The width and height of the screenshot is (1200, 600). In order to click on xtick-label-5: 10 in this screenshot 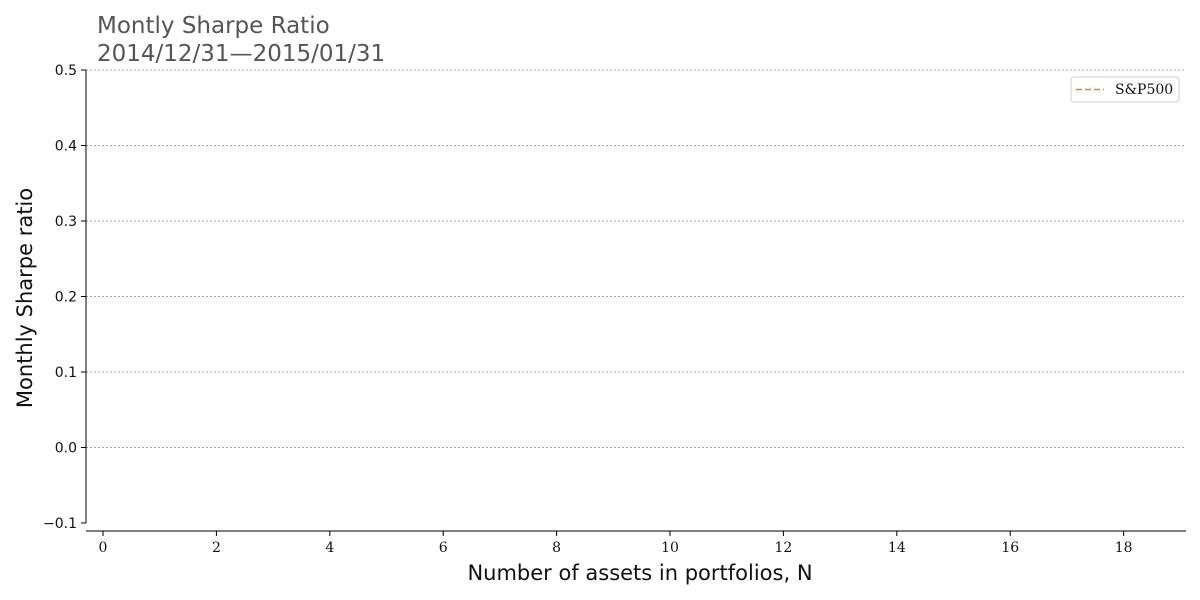, I will do `click(670, 548)`.